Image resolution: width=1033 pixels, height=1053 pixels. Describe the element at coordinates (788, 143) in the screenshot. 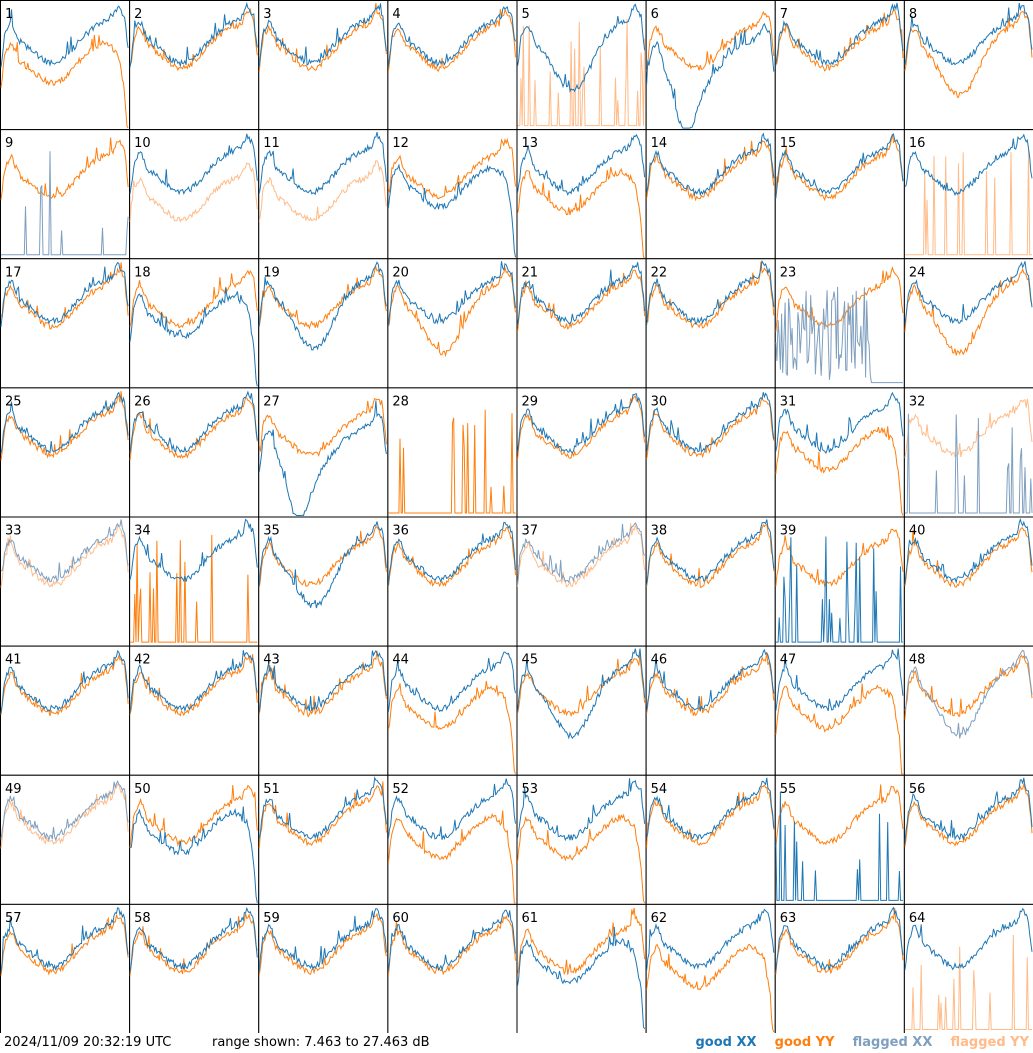

I see `panel-label-15: 15` at that location.